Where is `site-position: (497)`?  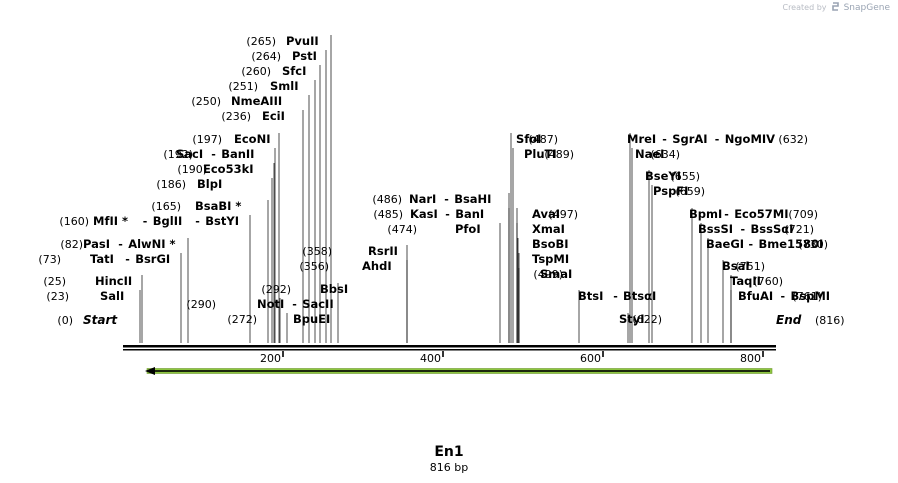
site-position: (497) is located at coordinates (563, 214).